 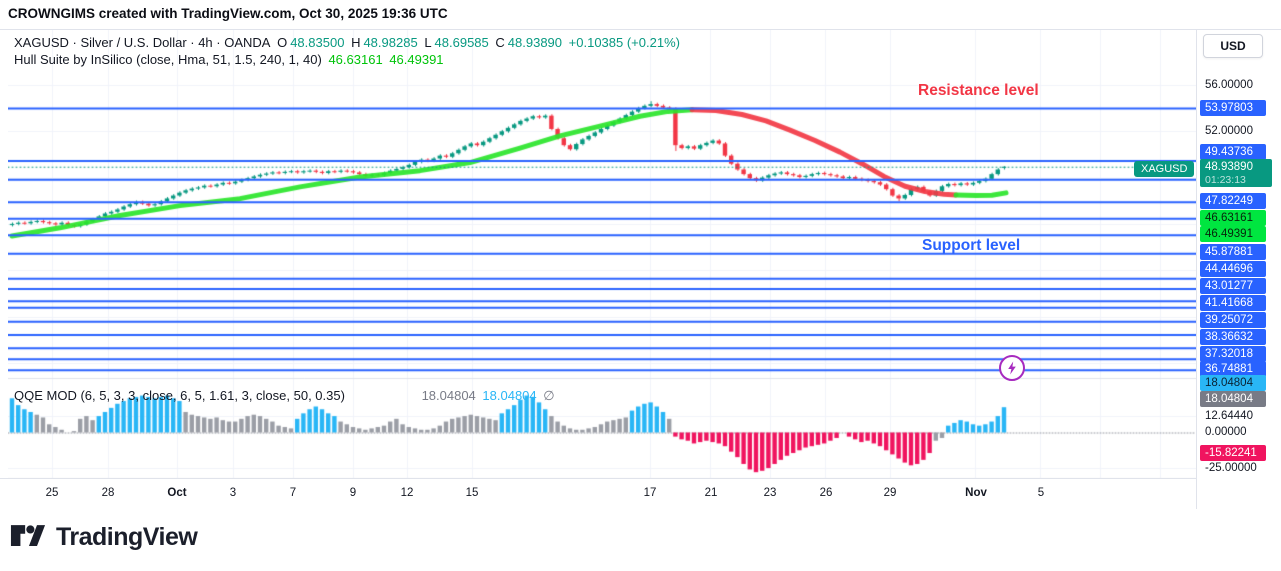 I want to click on scale-label: 47.82249, so click(x=1233, y=201).